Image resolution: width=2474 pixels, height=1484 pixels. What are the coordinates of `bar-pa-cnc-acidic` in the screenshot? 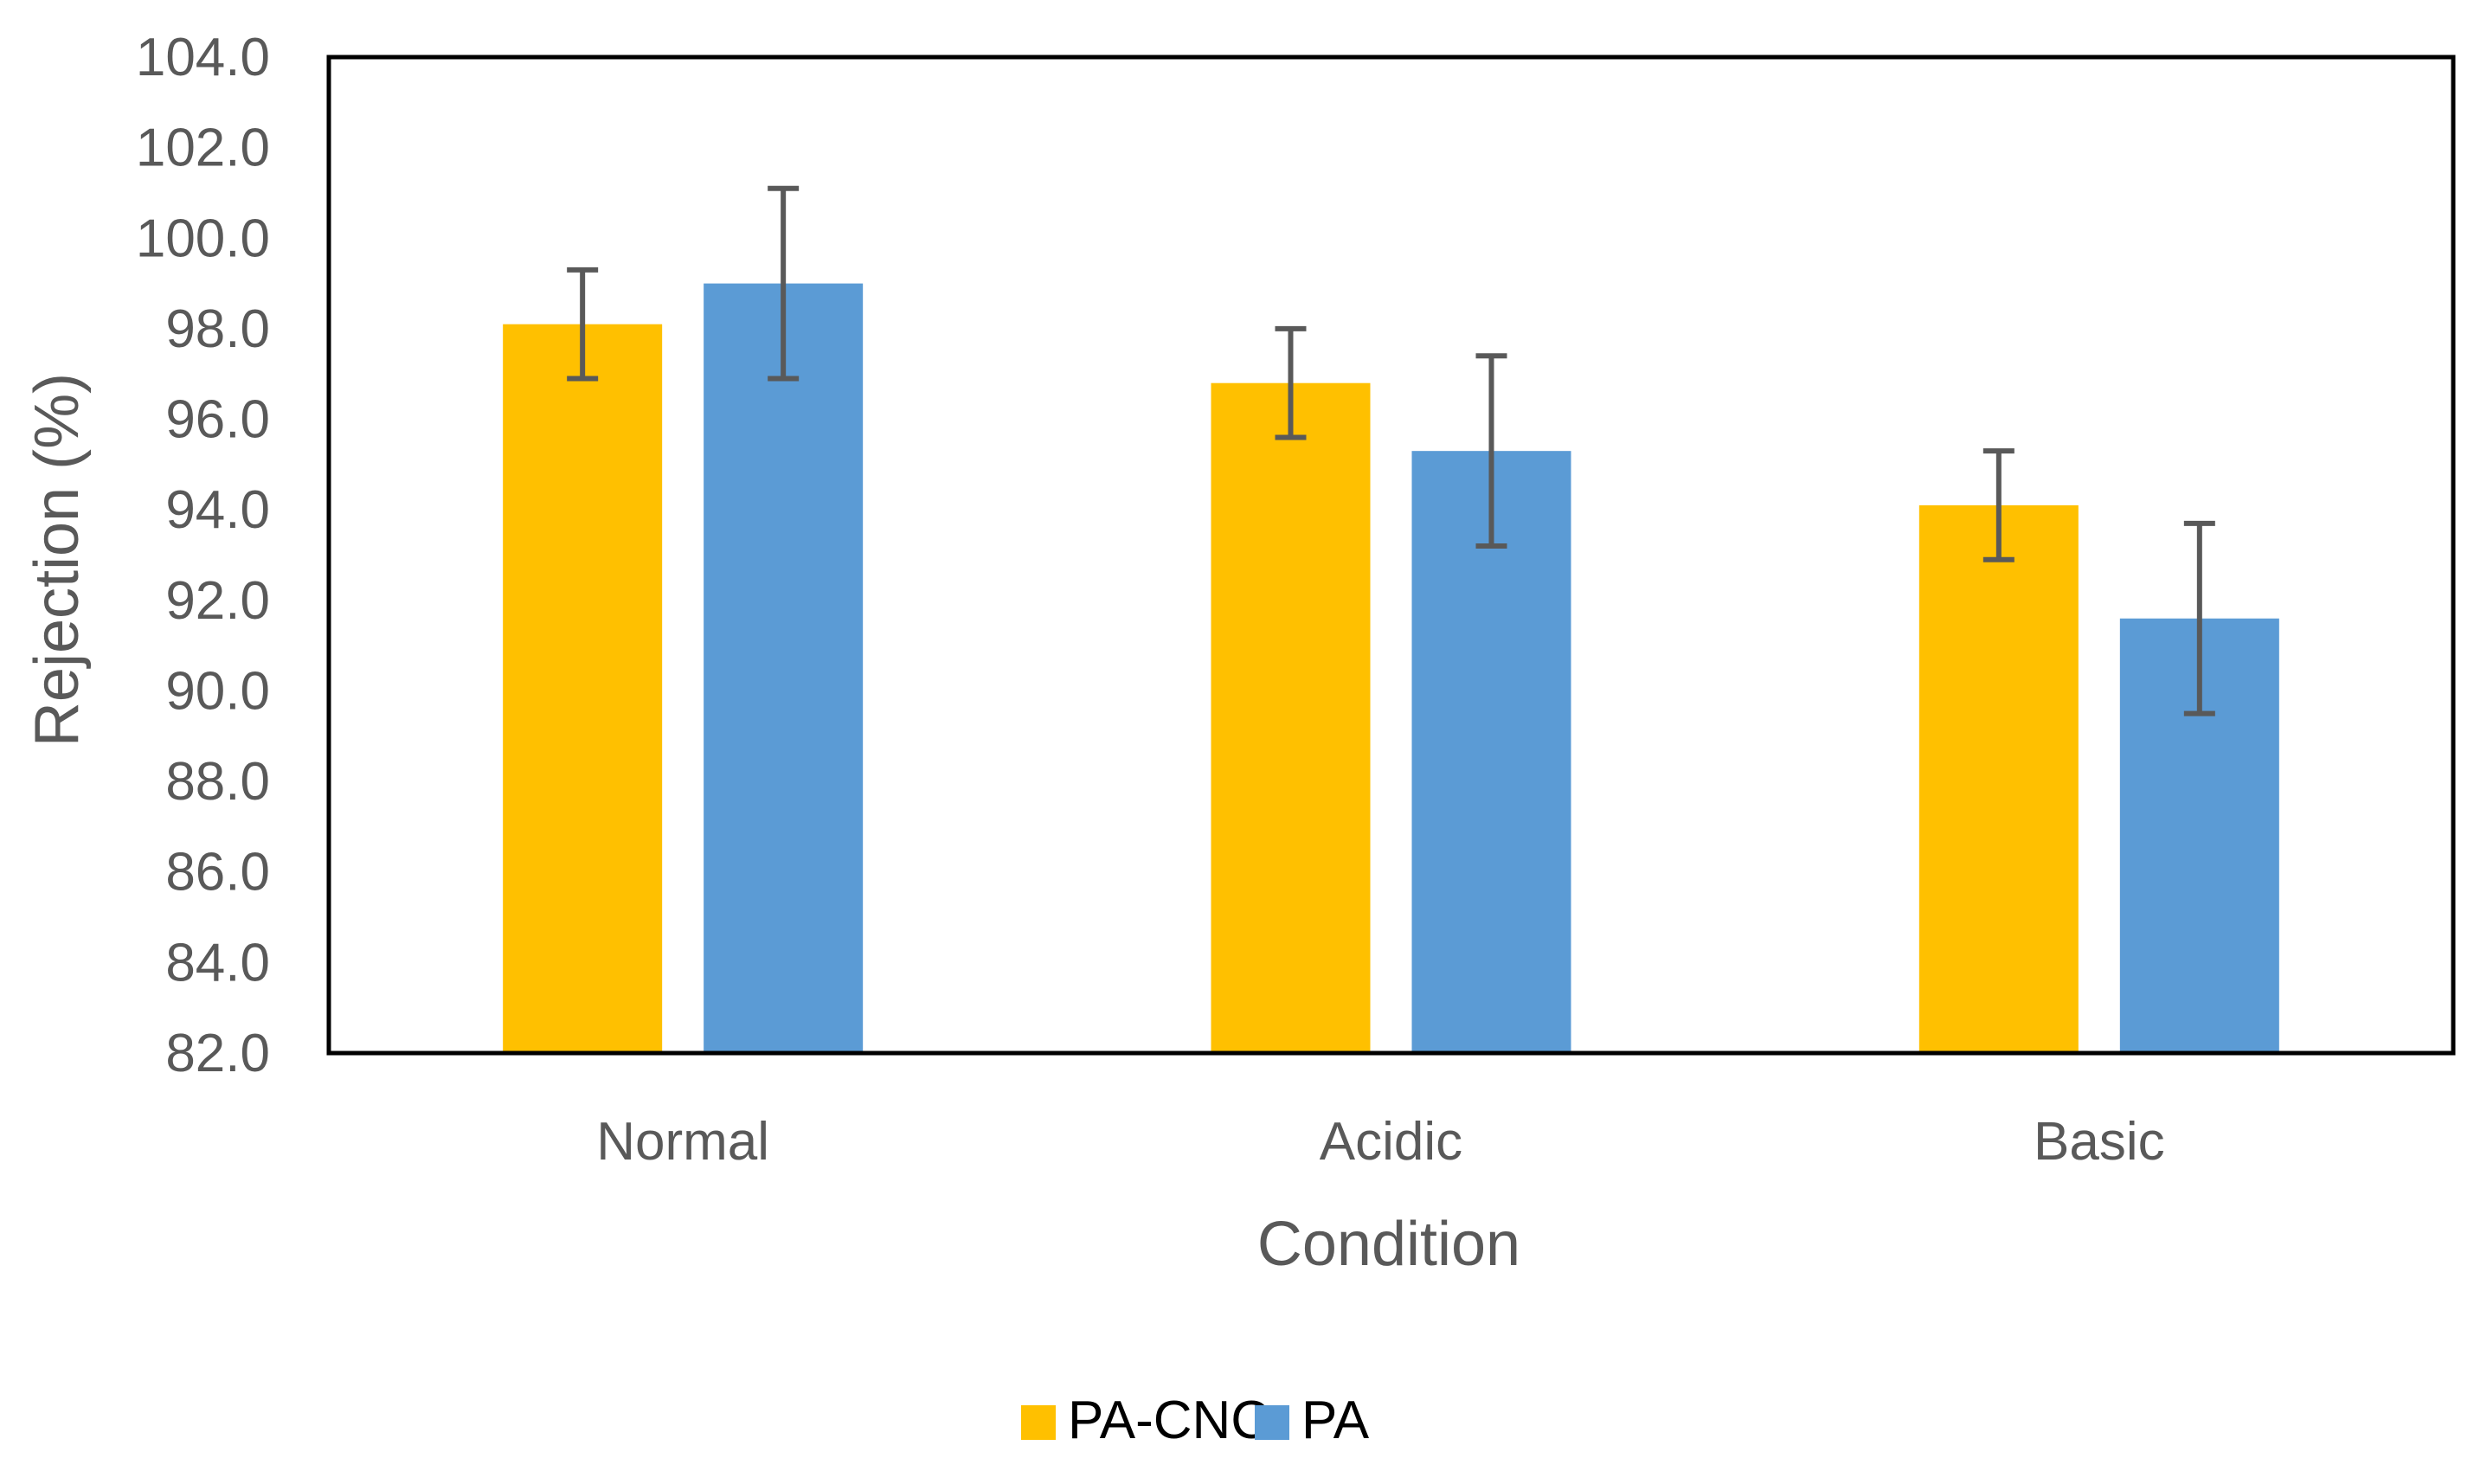 It's located at (1291, 718).